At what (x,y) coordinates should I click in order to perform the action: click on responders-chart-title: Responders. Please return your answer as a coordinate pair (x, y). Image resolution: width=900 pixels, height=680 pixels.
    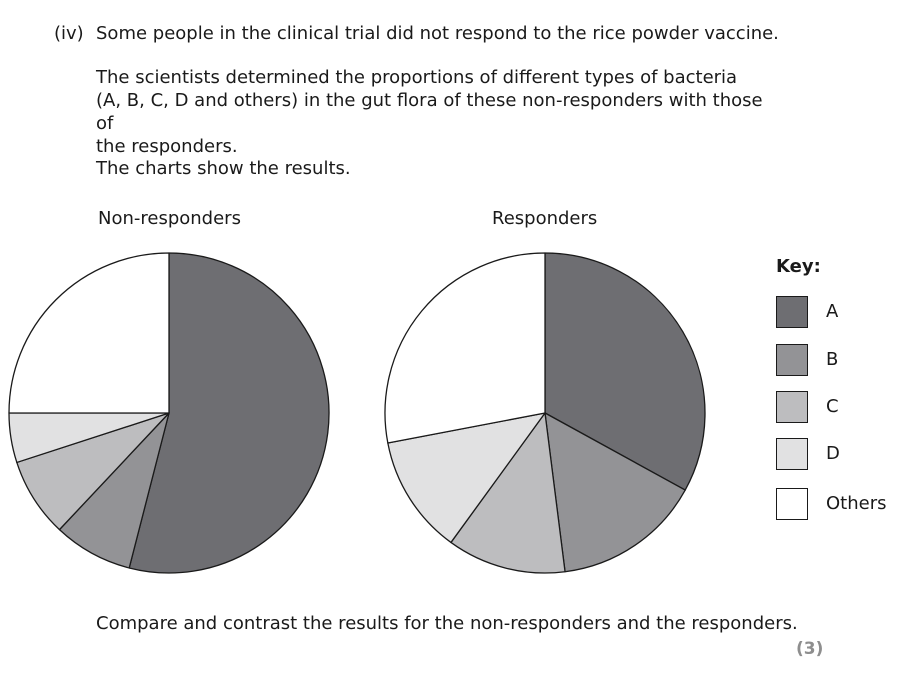
    Looking at the image, I should click on (545, 218).